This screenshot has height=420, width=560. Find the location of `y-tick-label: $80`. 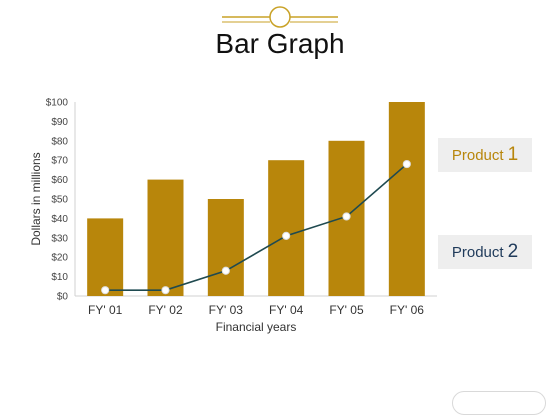

y-tick-label: $80 is located at coordinates (59, 141).